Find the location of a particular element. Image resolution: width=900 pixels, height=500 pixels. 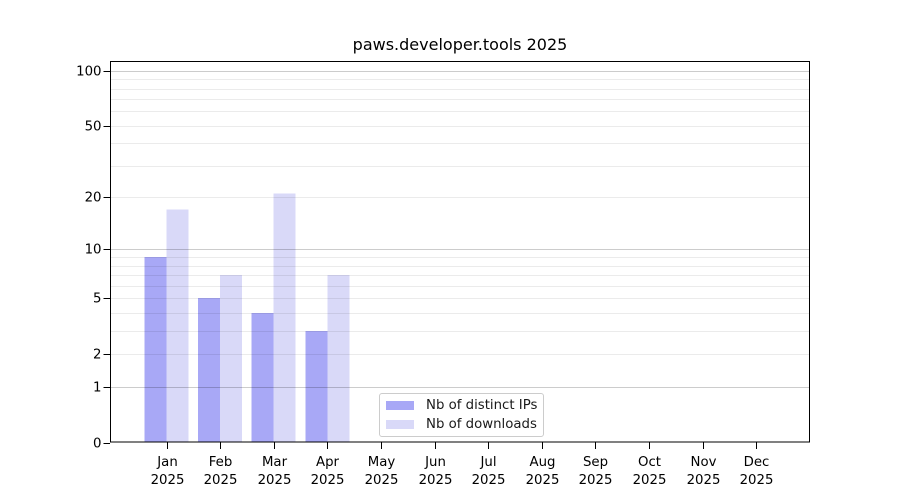

bar-mar-series0 is located at coordinates (262, 377).